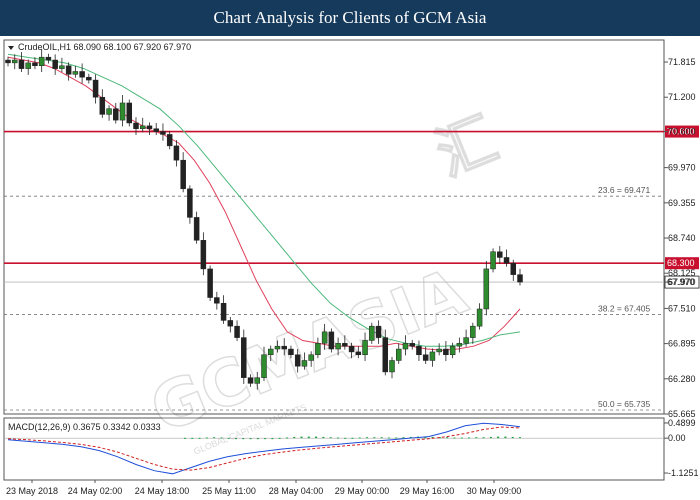 Image resolution: width=700 pixels, height=500 pixels. Describe the element at coordinates (350, 18) in the screenshot. I see `banner-title: Chart Analysis for Clients of GCM Asia` at that location.